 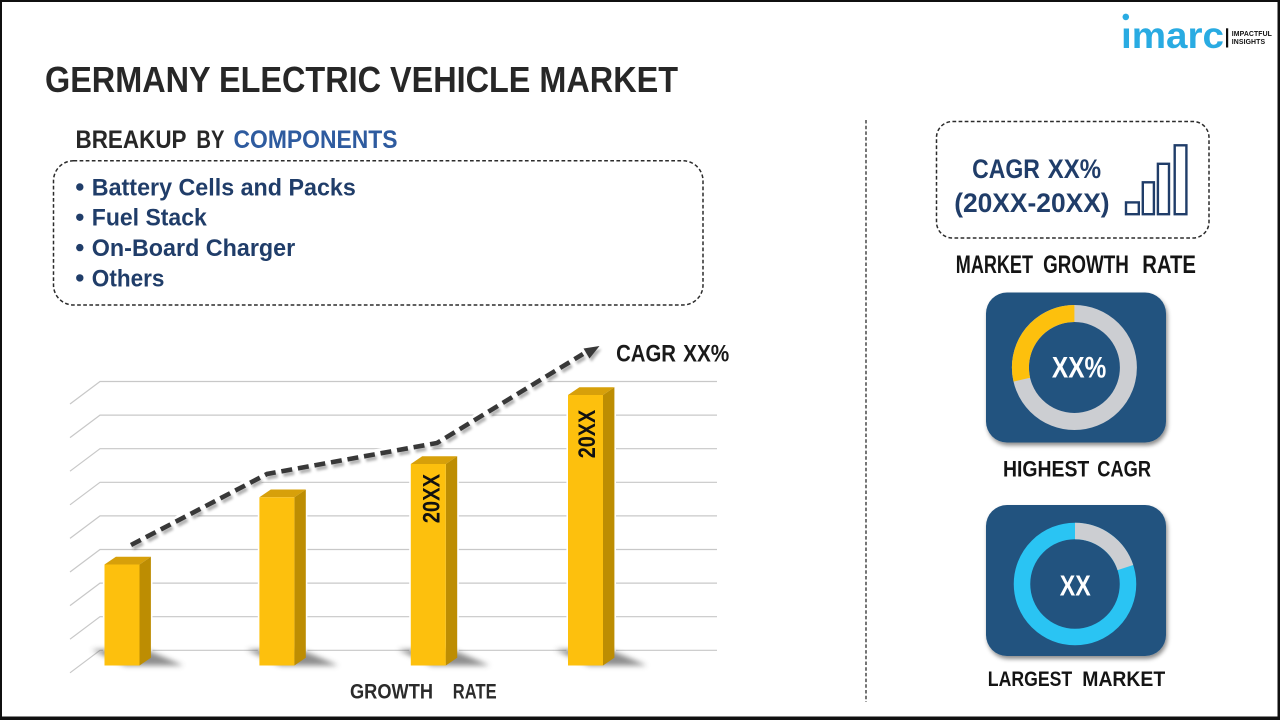 I want to click on svg-text: BY, so click(x=210, y=140).